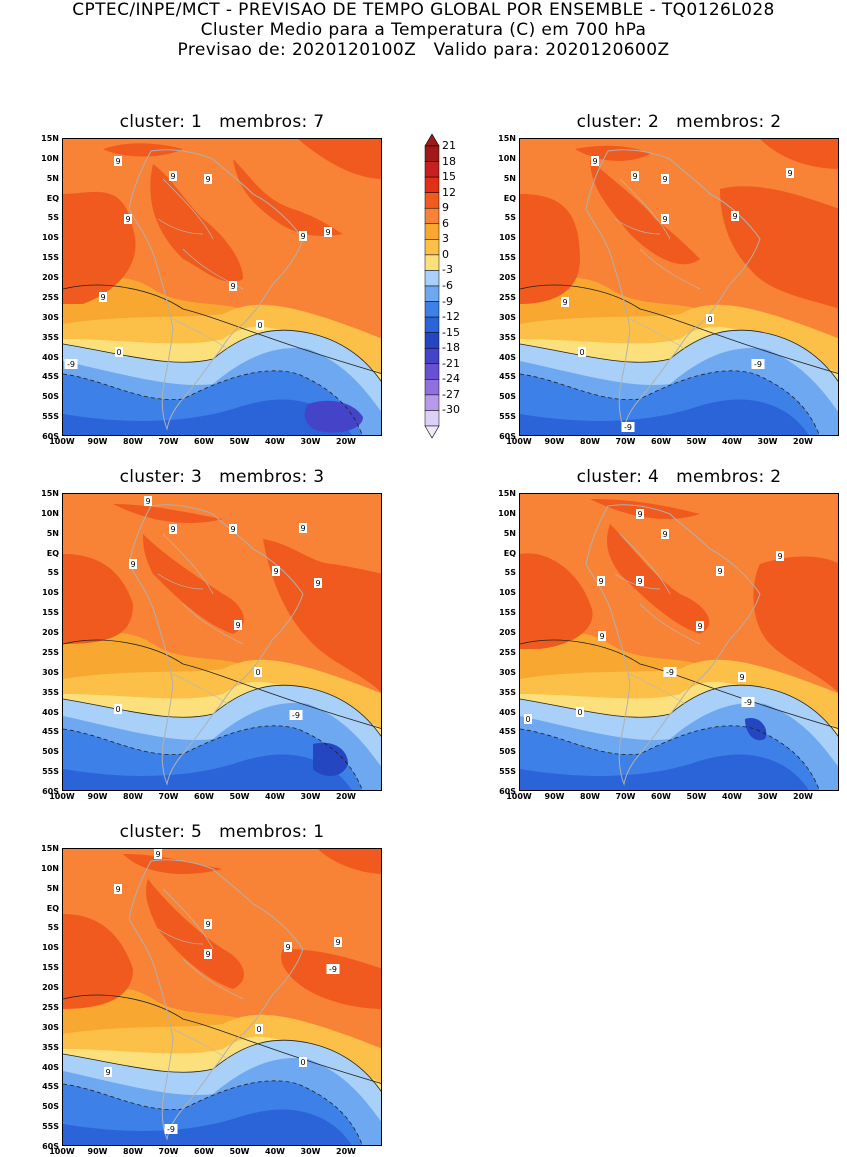  I want to click on latitude-label: 60S, so click(50, 436).